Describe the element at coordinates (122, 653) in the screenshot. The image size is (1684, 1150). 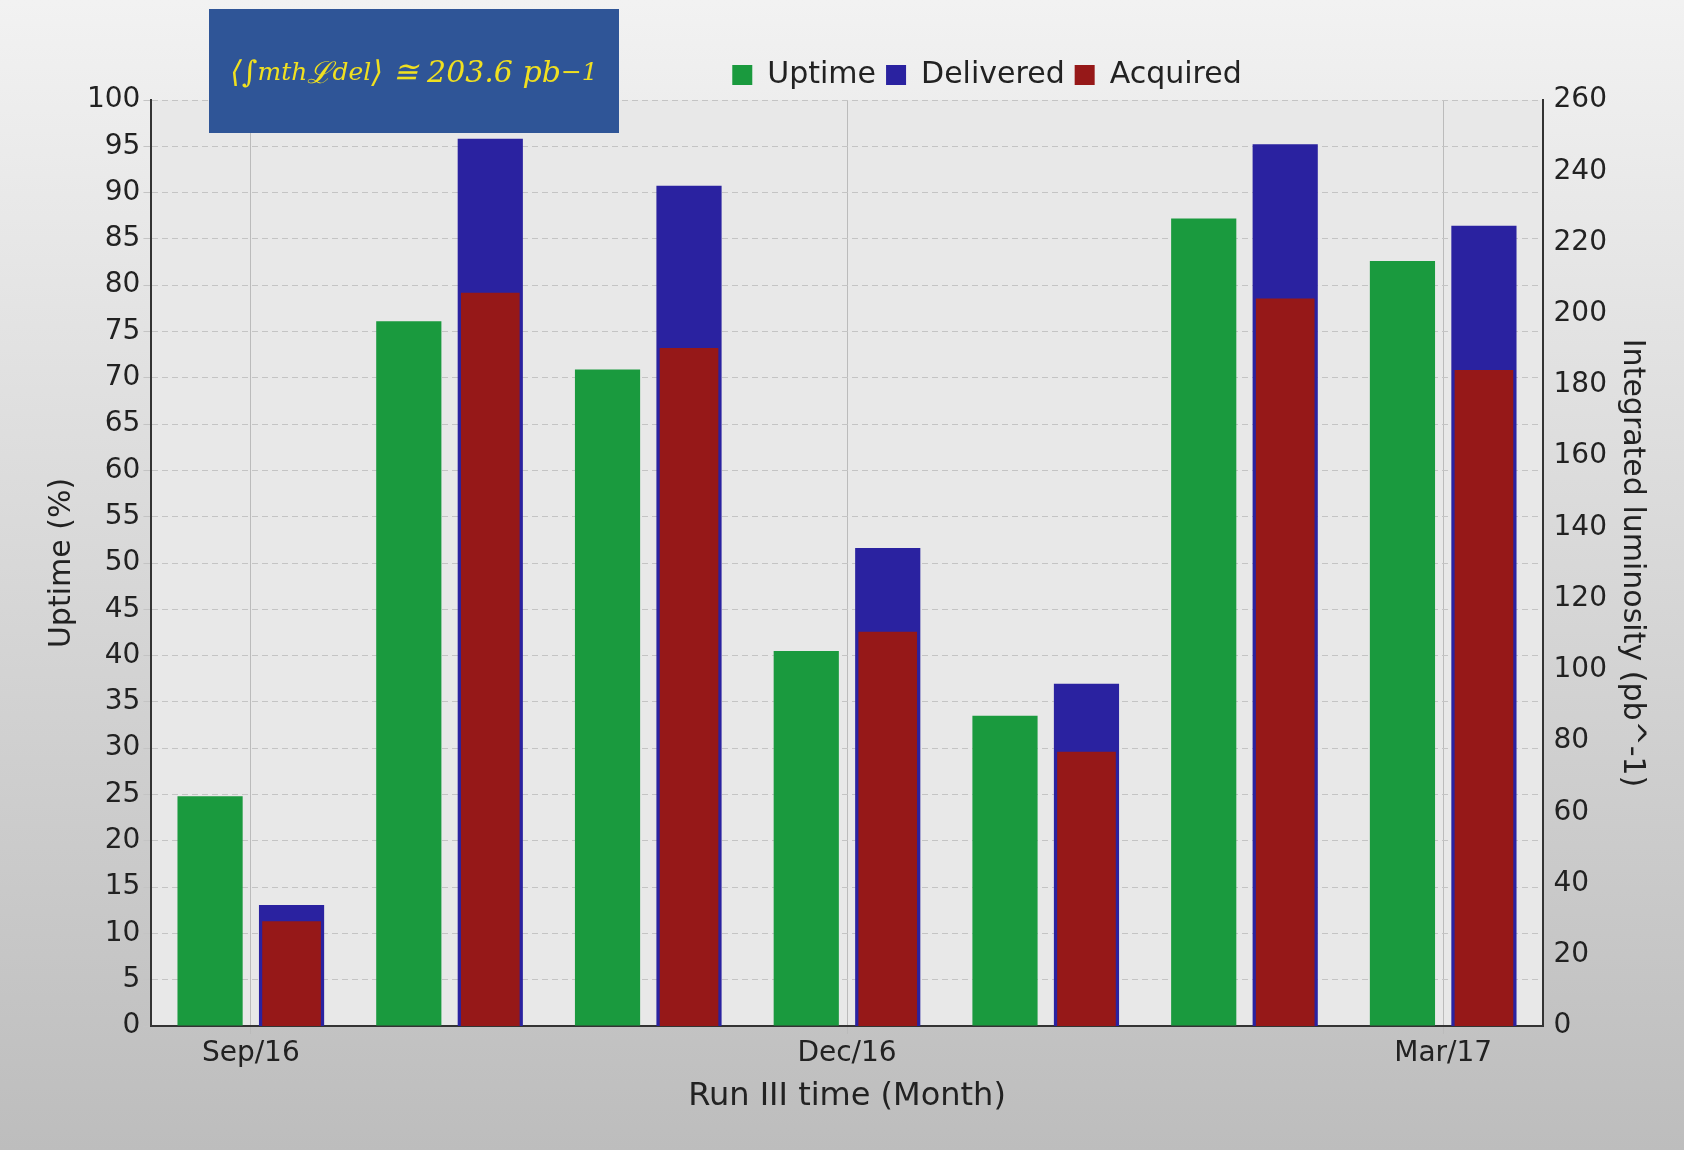
I see `y-tick-label: 40` at that location.